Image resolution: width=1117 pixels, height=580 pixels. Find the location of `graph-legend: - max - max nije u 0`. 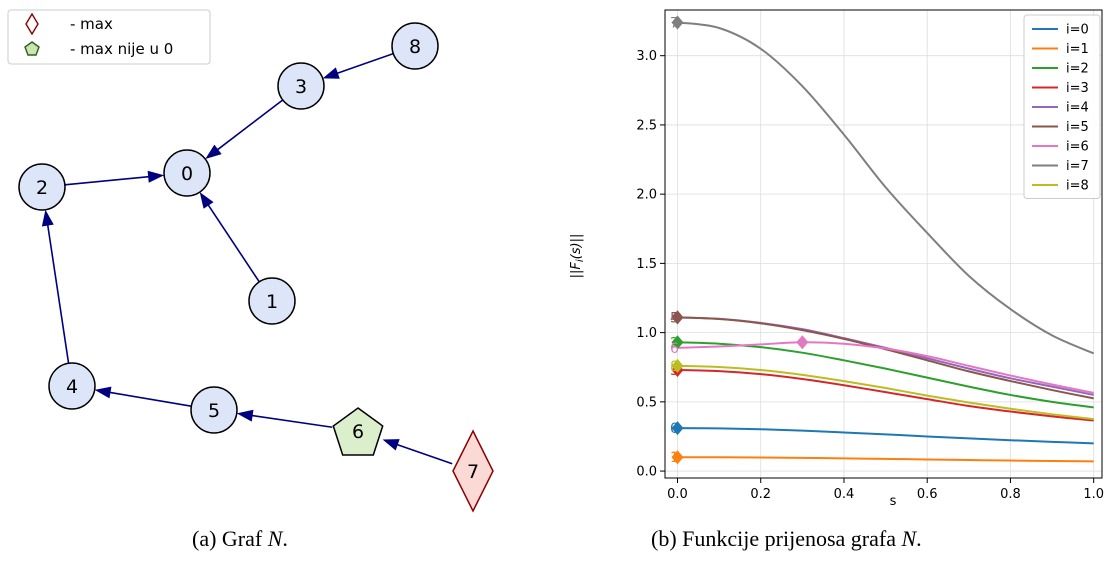

graph-legend: - max - max nije u 0 is located at coordinates (109, 37).